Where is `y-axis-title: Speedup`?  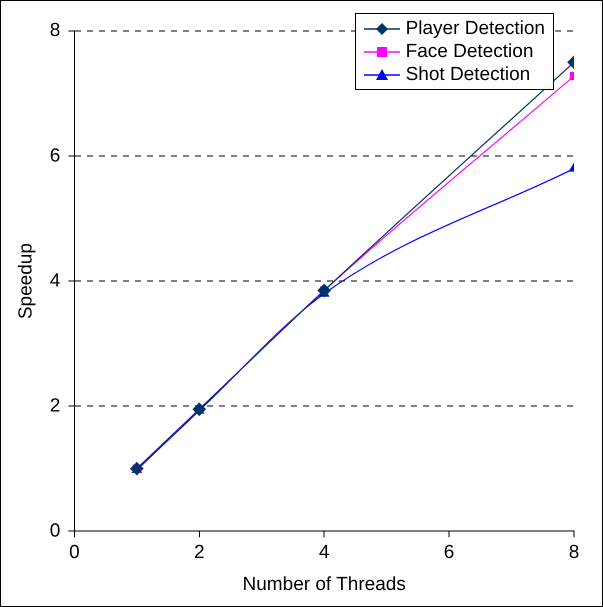 y-axis-title: Speedup is located at coordinates (26, 281).